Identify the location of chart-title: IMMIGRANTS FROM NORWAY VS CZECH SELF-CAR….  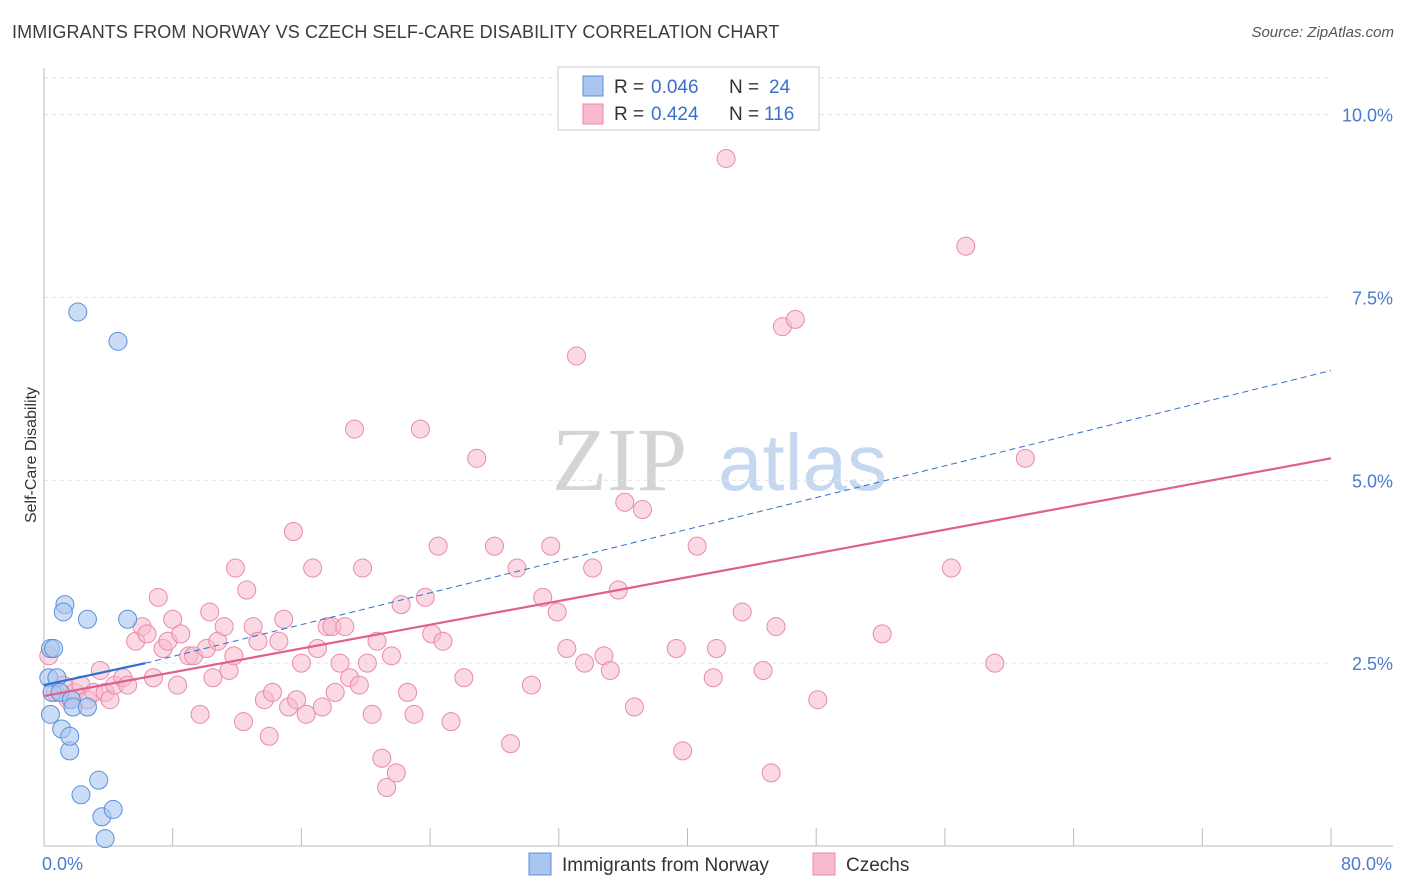
(396, 32).